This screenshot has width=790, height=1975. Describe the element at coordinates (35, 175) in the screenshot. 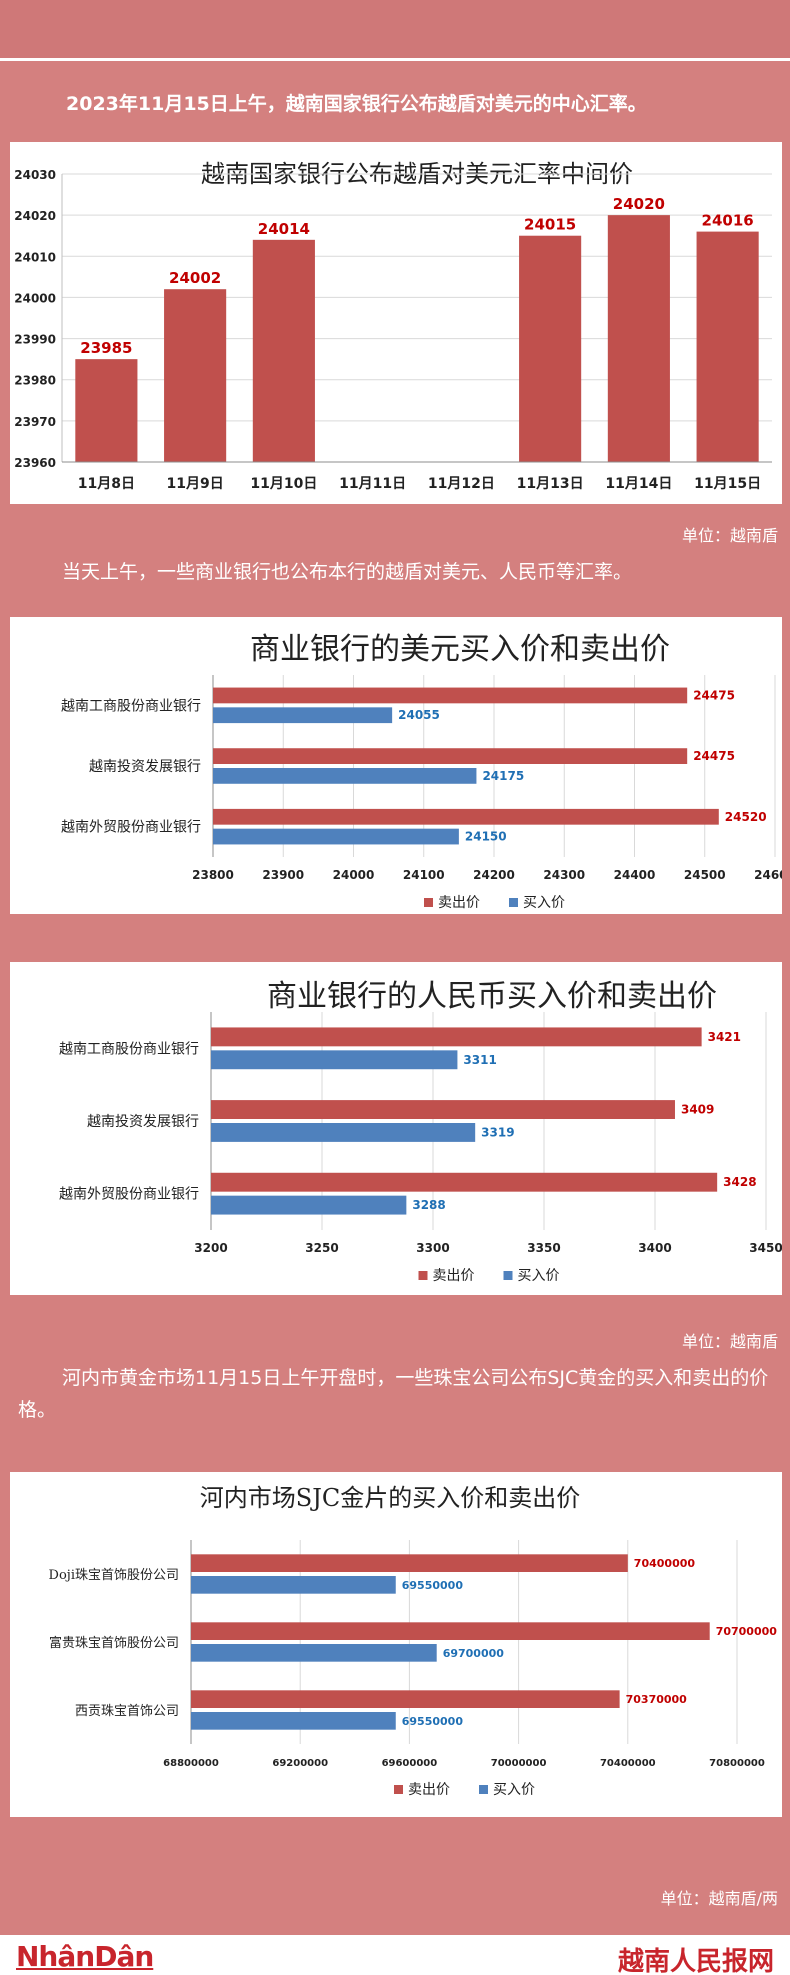

I see `y-tick-label: 24030` at that location.